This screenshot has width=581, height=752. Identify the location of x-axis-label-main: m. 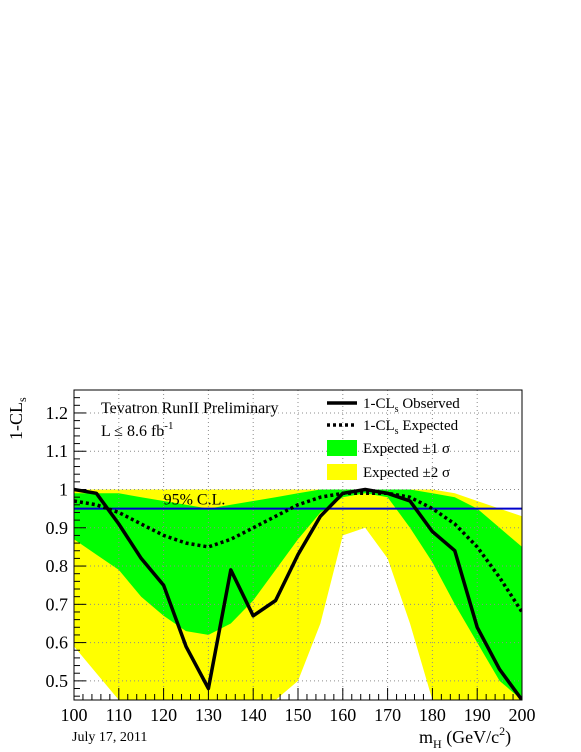
(426, 737).